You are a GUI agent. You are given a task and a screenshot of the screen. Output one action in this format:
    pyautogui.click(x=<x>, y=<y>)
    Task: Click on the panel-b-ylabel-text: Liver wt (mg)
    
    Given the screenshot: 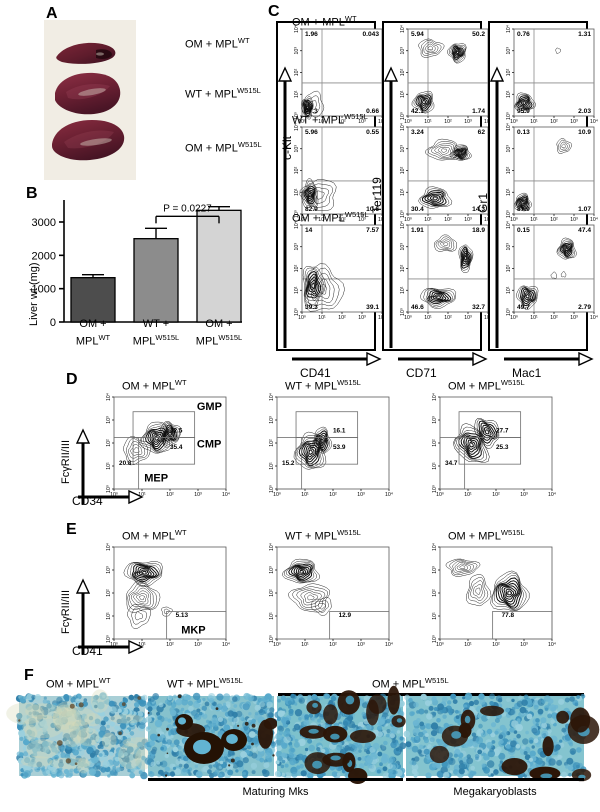 What is the action you would take?
    pyautogui.click(x=34, y=294)
    